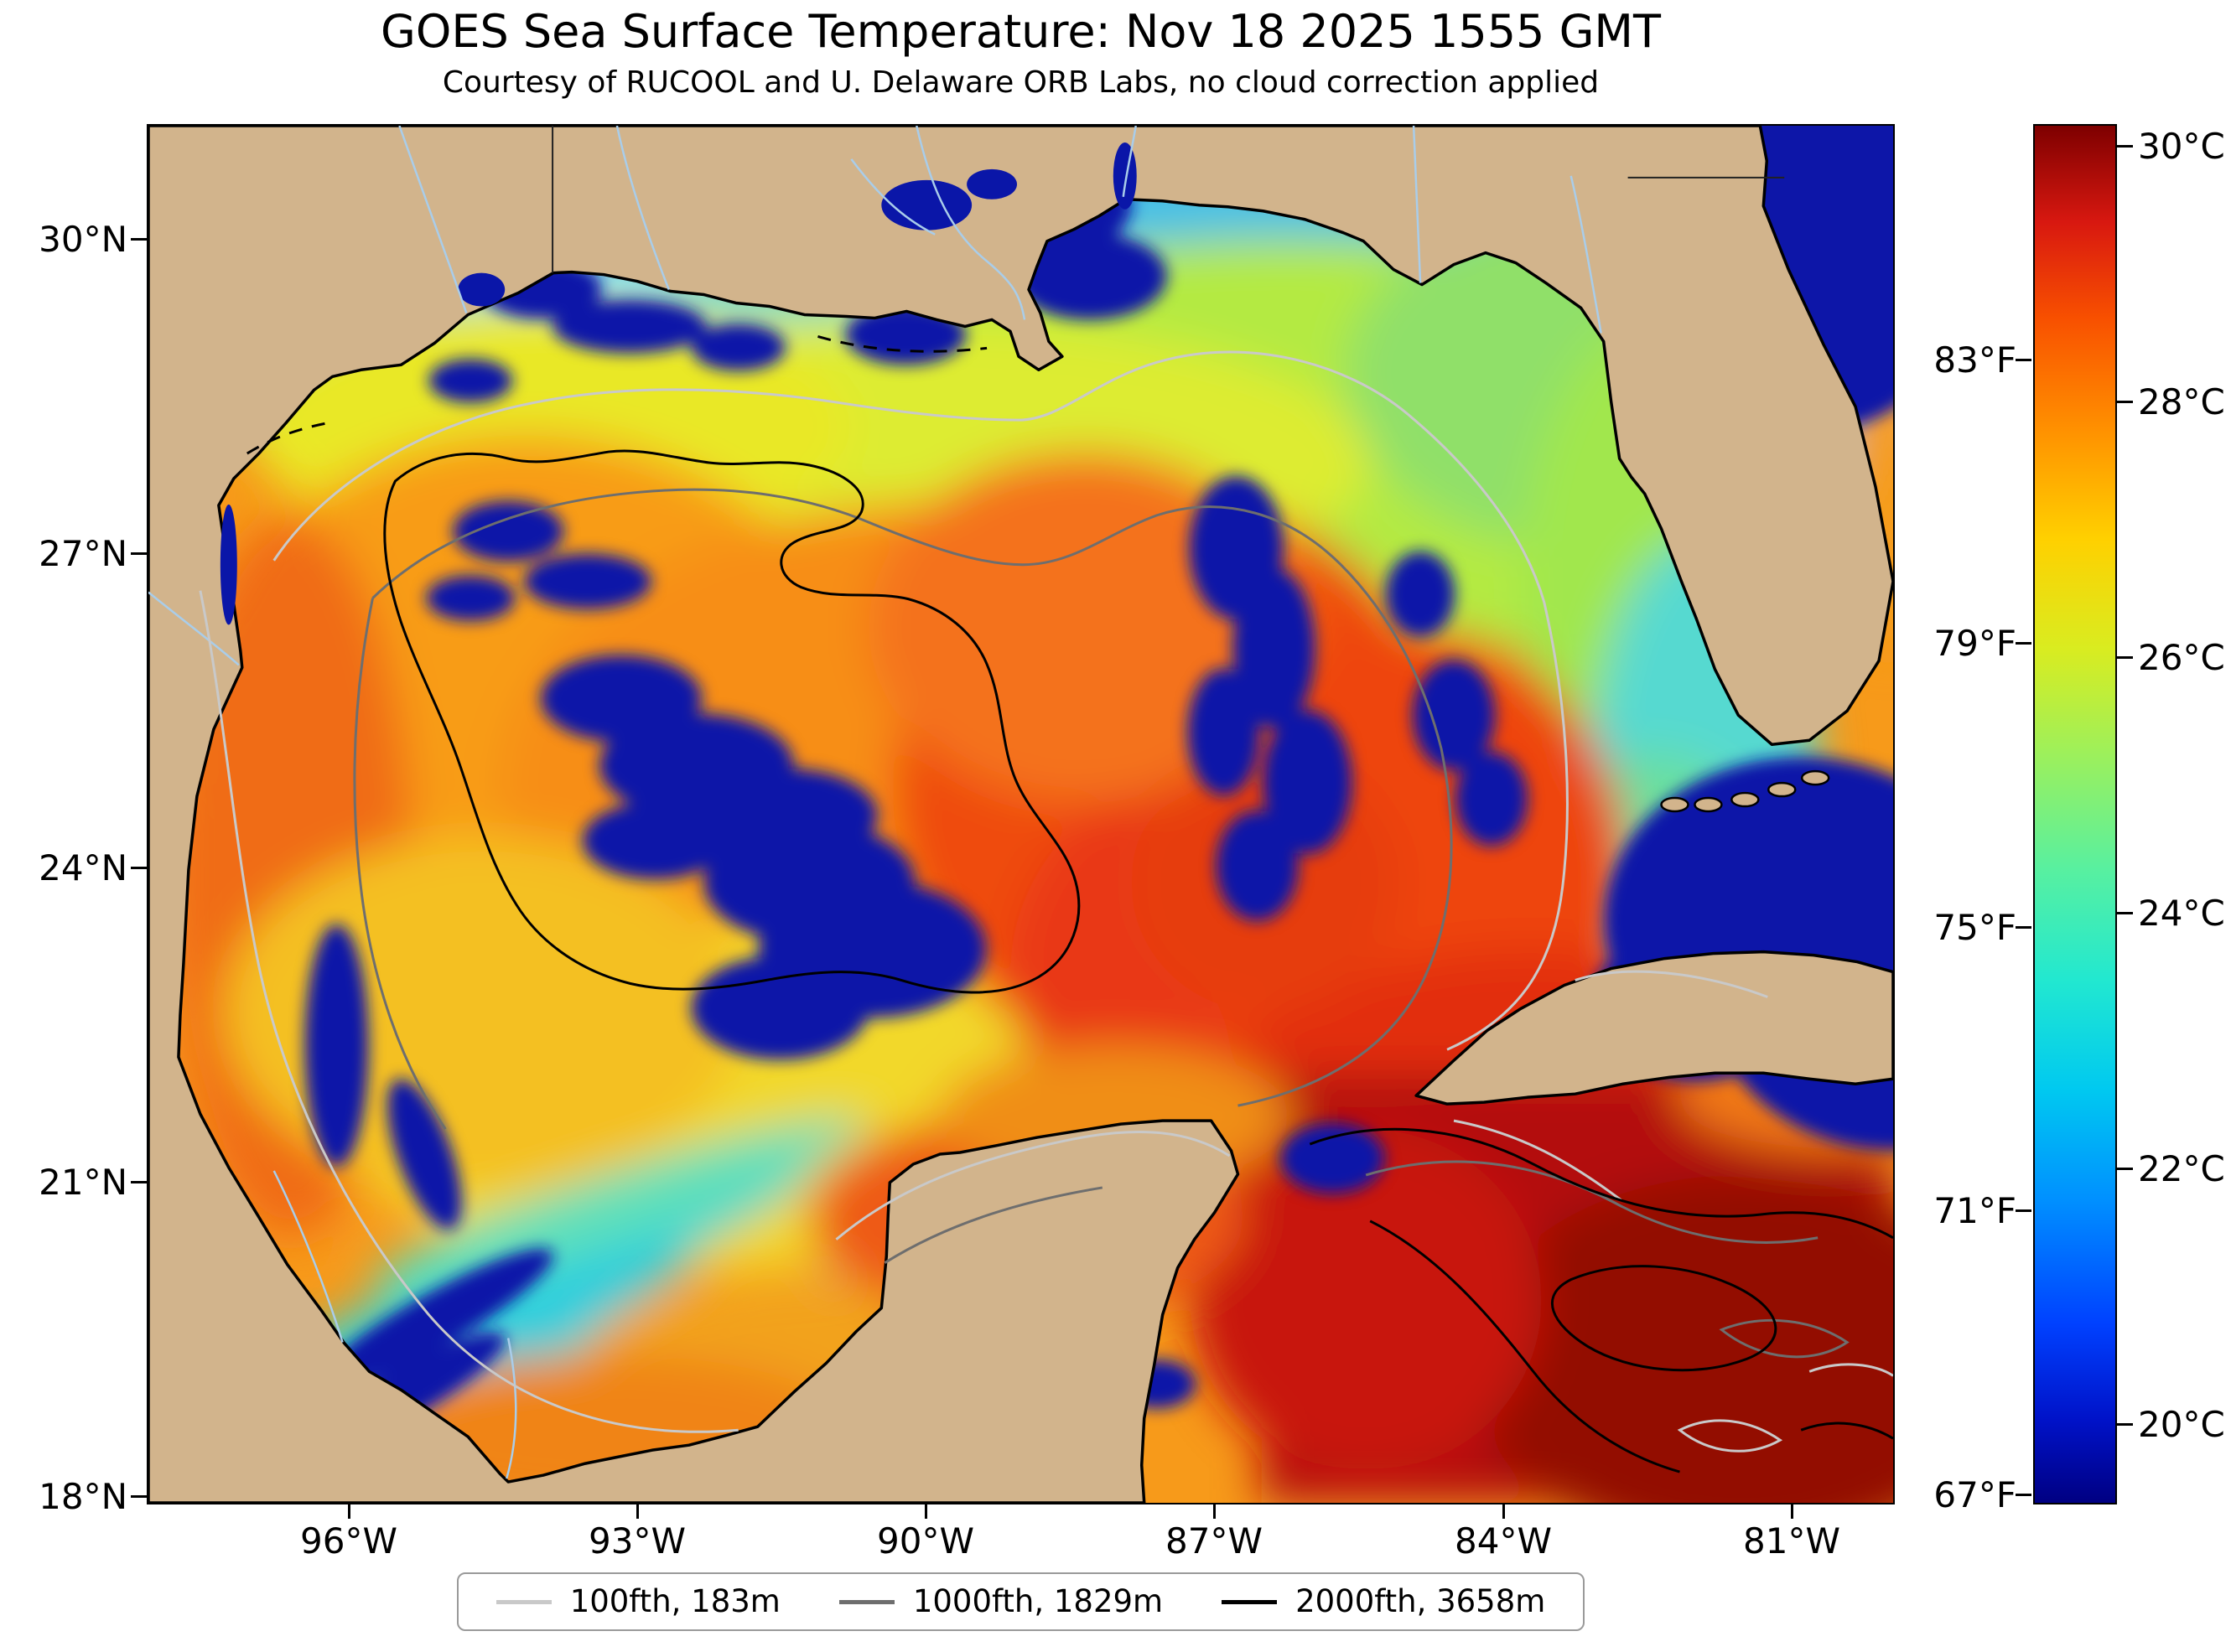 The image size is (2231, 1652). Describe the element at coordinates (637, 1540) in the screenshot. I see `x-tick-label: 93°W` at that location.